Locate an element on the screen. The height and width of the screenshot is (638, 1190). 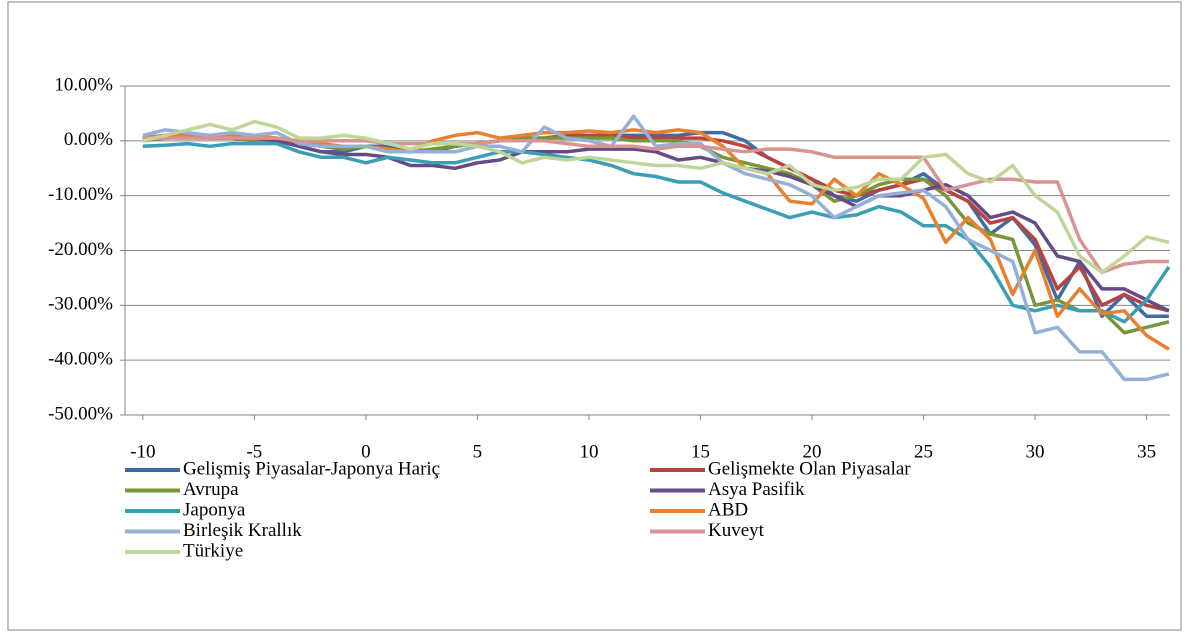
legend-label: Kuveyt is located at coordinates (736, 530).